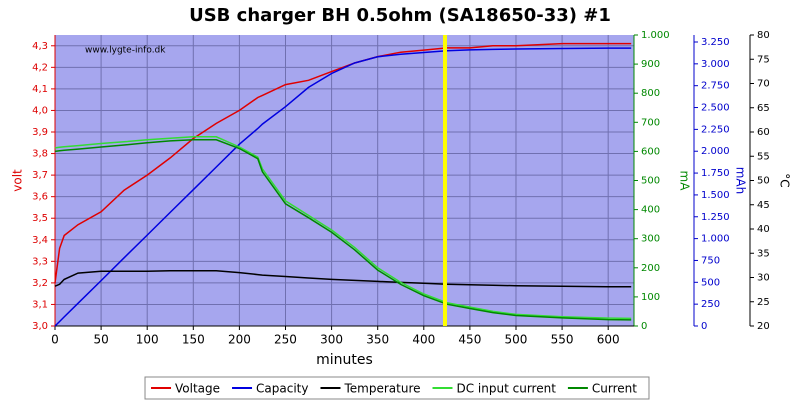  Describe the element at coordinates (763, 181) in the screenshot. I see `y-tick-label: 50` at that location.